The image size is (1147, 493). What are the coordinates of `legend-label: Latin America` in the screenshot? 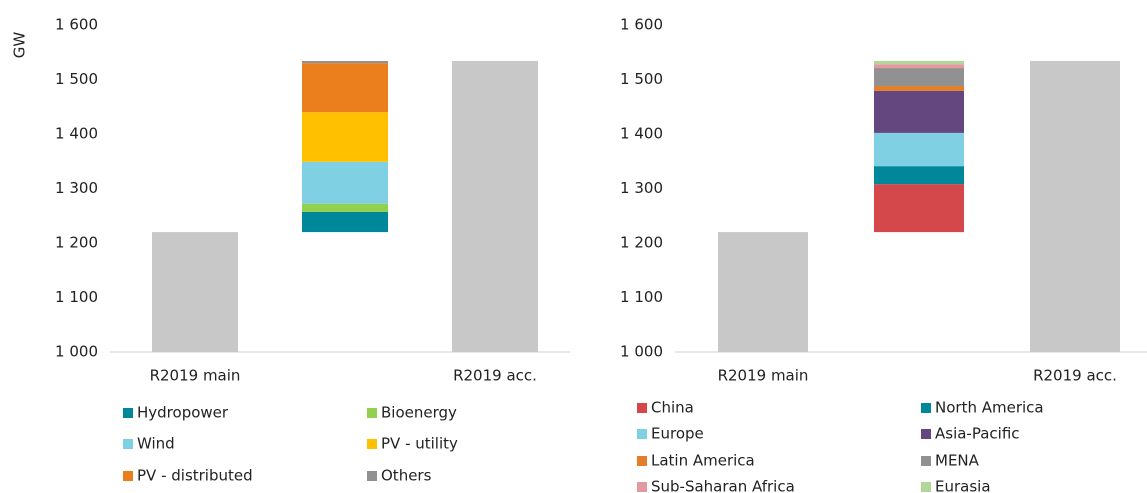 It's located at (703, 461).